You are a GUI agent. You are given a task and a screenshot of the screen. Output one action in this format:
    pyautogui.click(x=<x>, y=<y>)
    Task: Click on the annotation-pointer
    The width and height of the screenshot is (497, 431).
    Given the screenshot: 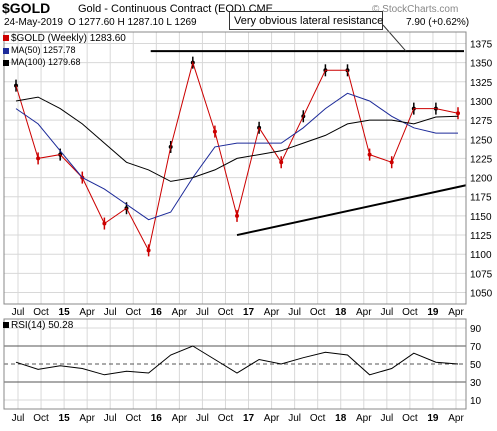 What is the action you would take?
    pyautogui.click(x=394, y=38)
    